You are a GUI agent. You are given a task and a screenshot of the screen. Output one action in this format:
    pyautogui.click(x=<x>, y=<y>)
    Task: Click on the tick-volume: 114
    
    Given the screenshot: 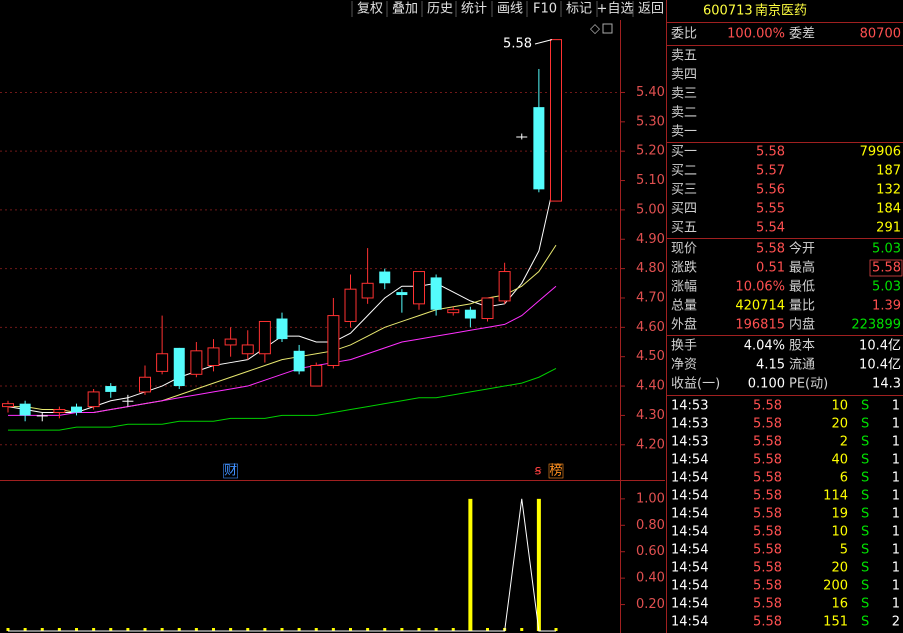 What is the action you would take?
    pyautogui.click(x=835, y=496)
    